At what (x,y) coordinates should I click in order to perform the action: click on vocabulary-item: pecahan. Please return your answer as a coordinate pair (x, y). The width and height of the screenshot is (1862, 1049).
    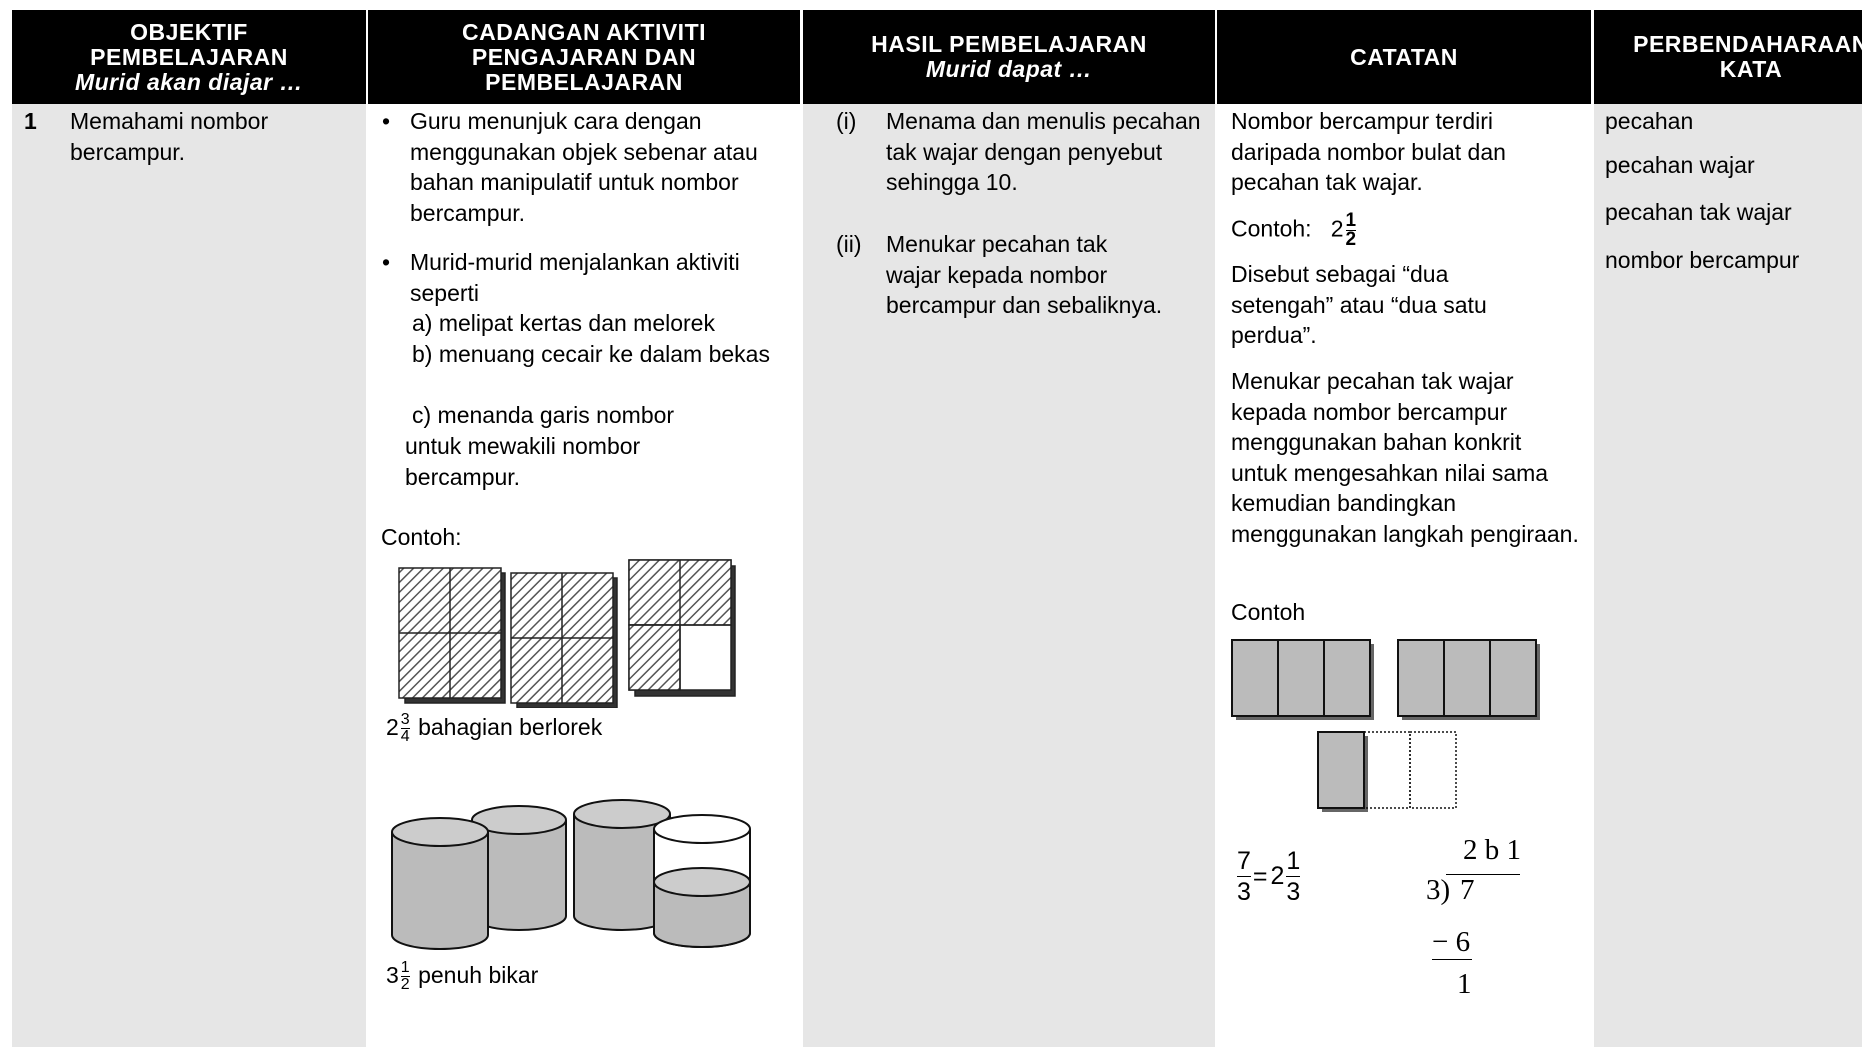
    Looking at the image, I should click on (1649, 121).